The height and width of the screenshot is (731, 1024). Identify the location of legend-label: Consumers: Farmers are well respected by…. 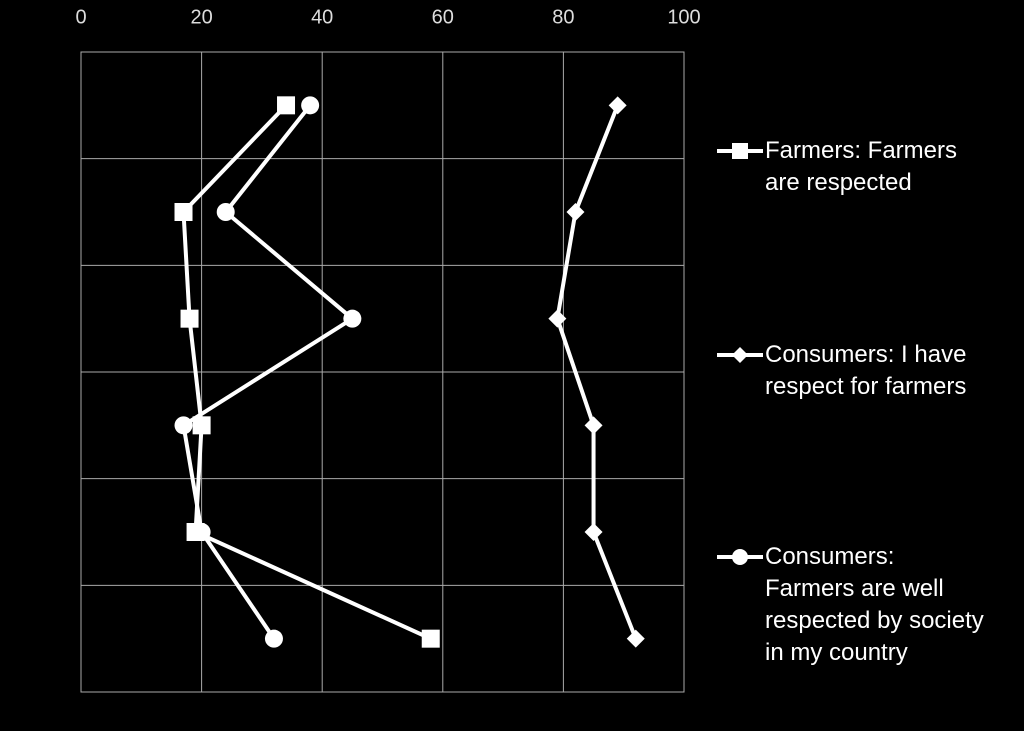
(874, 604).